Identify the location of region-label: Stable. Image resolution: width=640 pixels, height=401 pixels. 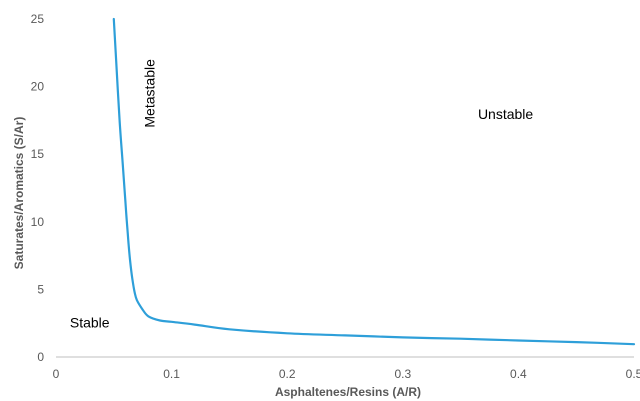
(90, 322).